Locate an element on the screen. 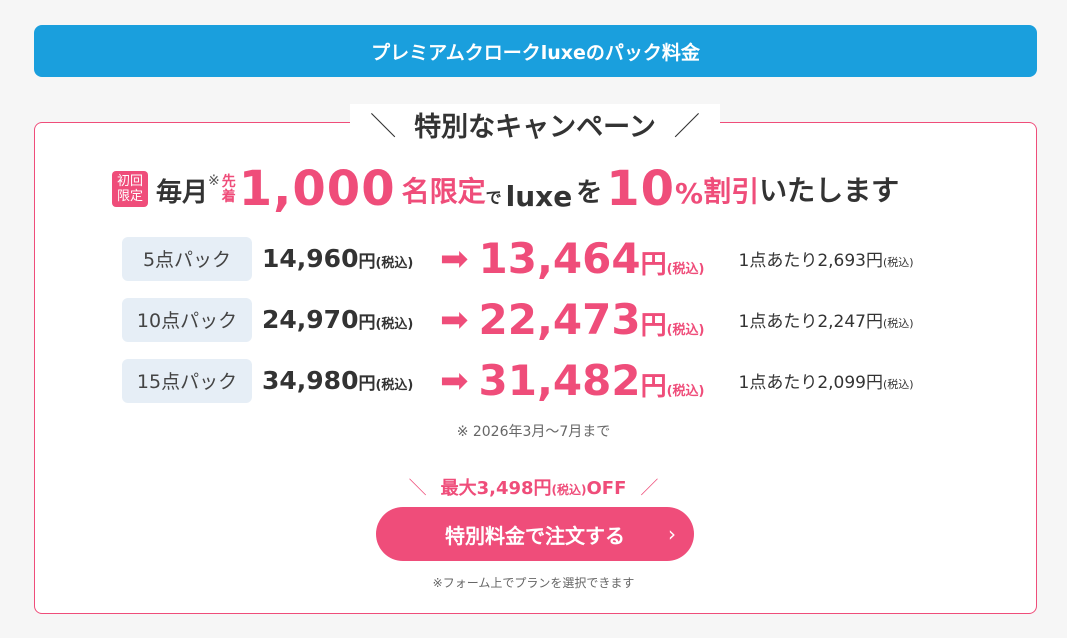  per-item-text: 1点あたり2,693円 is located at coordinates (810, 261).